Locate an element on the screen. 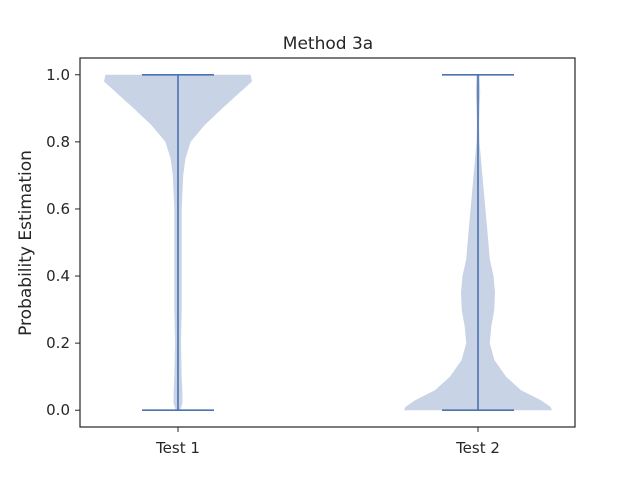 The image size is (640, 480). x-tick-label: Test 2 is located at coordinates (477, 448).